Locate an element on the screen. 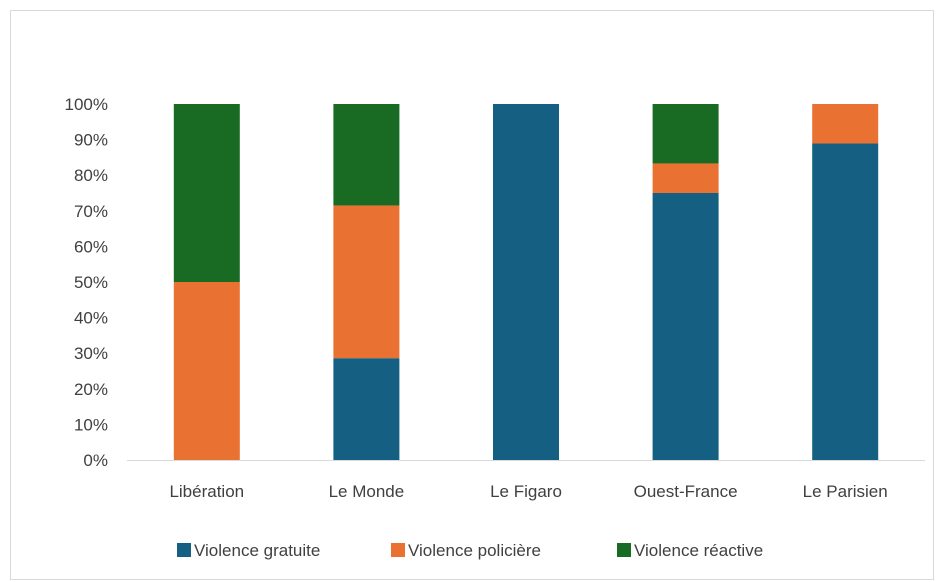 The image size is (945, 582). legend-label: Violence policière is located at coordinates (474, 550).